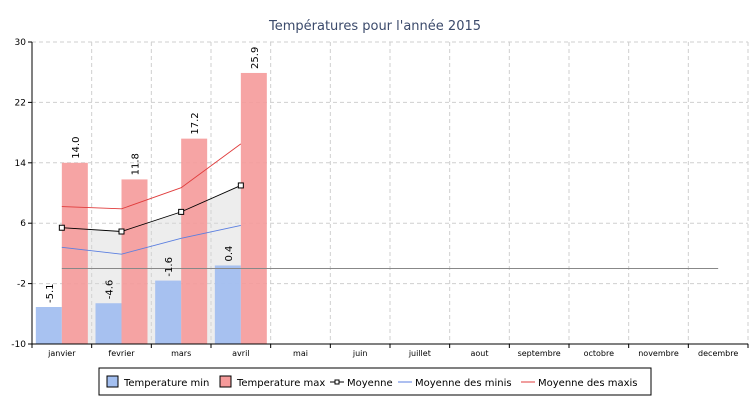  Describe the element at coordinates (240, 353) in the screenshot. I see `x-tick-label: avril` at that location.